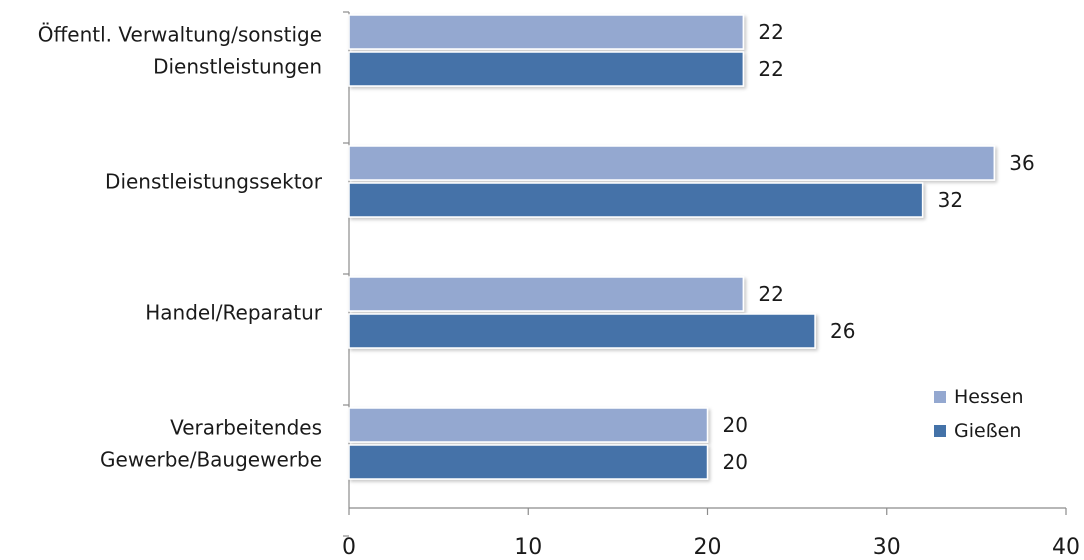 The image size is (1084, 560). I want to click on x-tick-label: 20, so click(708, 547).